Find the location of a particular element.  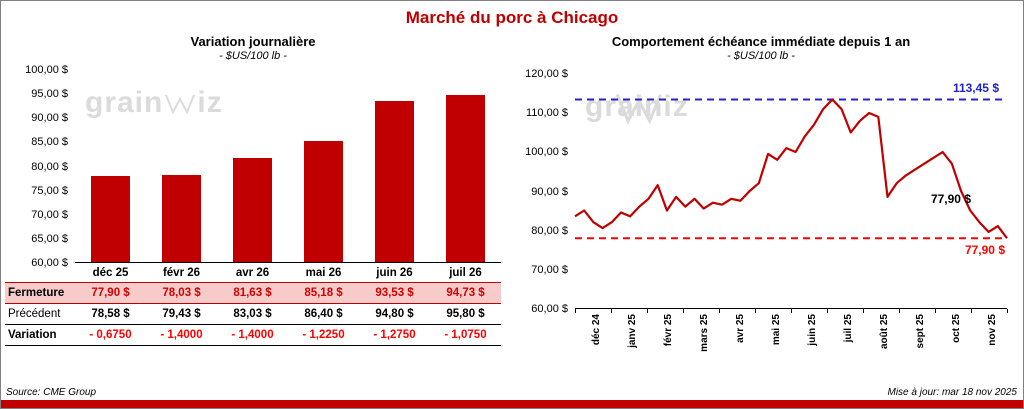

column-header: avr 26 is located at coordinates (252, 273).